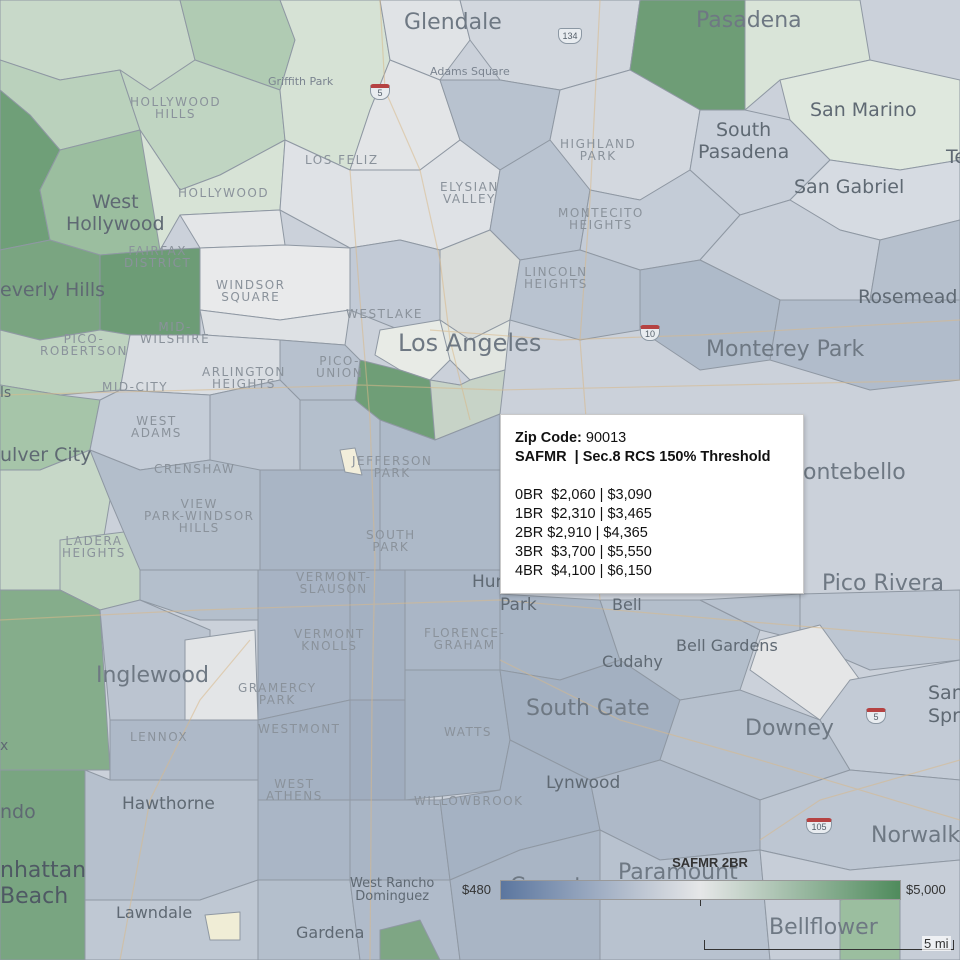  What do you see at coordinates (652, 477) in the screenshot?
I see `tooltip-spacer` at bounding box center [652, 477].